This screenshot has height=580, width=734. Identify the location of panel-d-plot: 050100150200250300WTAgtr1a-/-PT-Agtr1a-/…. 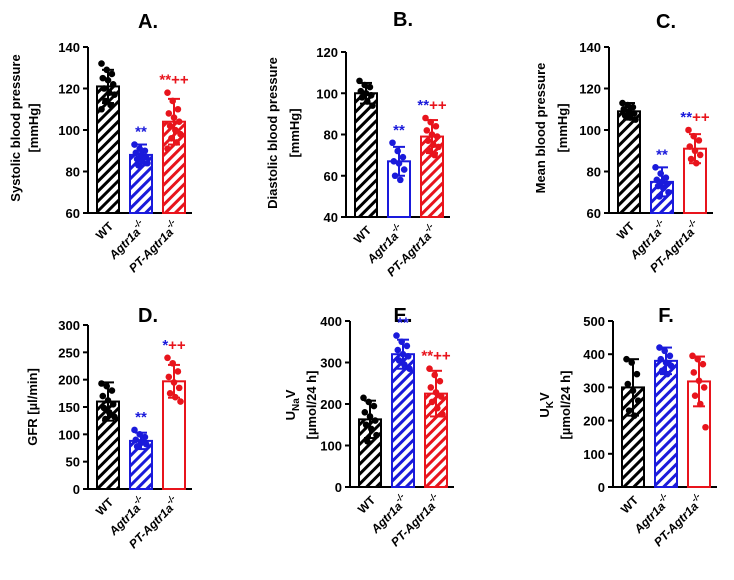
(125, 434).